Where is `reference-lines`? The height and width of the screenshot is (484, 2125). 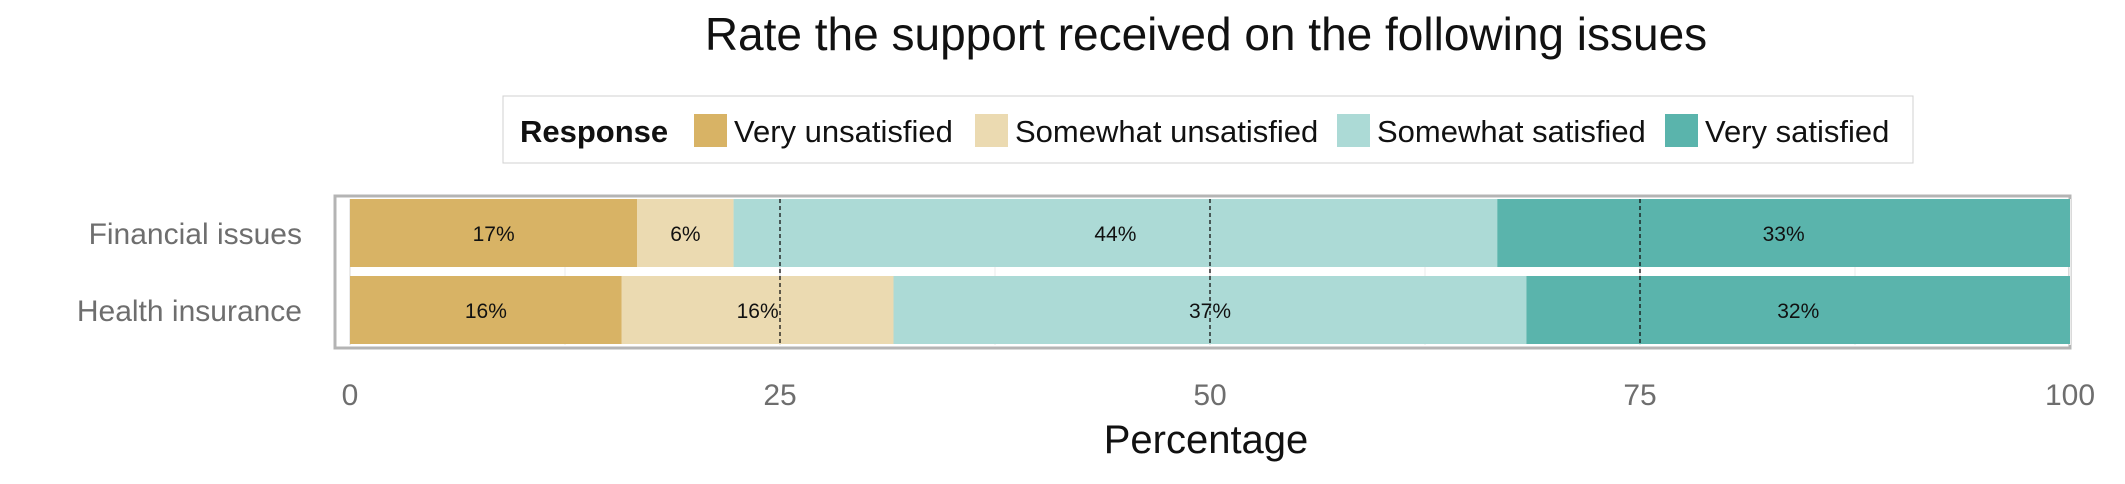 reference-lines is located at coordinates (1210, 272).